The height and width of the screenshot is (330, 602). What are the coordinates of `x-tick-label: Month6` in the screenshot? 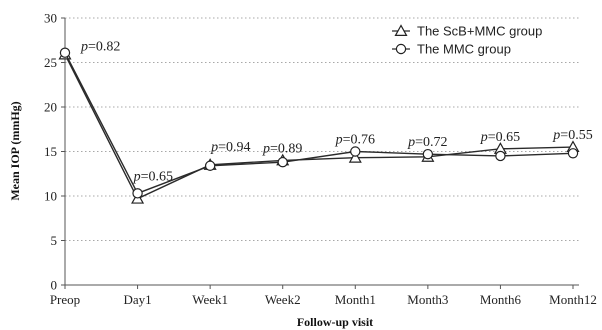 It's located at (501, 299).